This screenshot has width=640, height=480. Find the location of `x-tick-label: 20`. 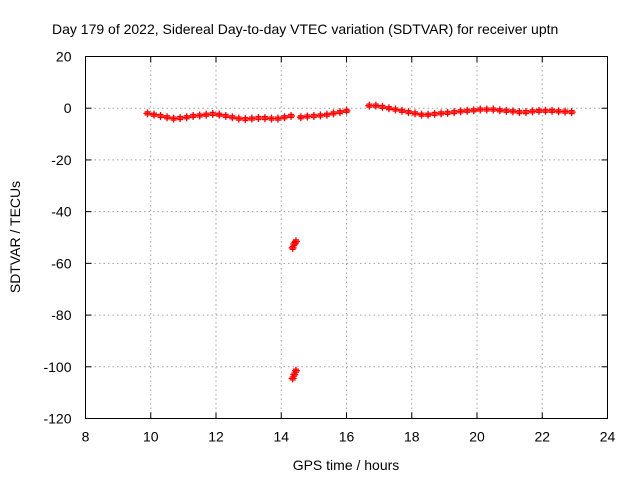

x-tick-label: 20 is located at coordinates (477, 437).